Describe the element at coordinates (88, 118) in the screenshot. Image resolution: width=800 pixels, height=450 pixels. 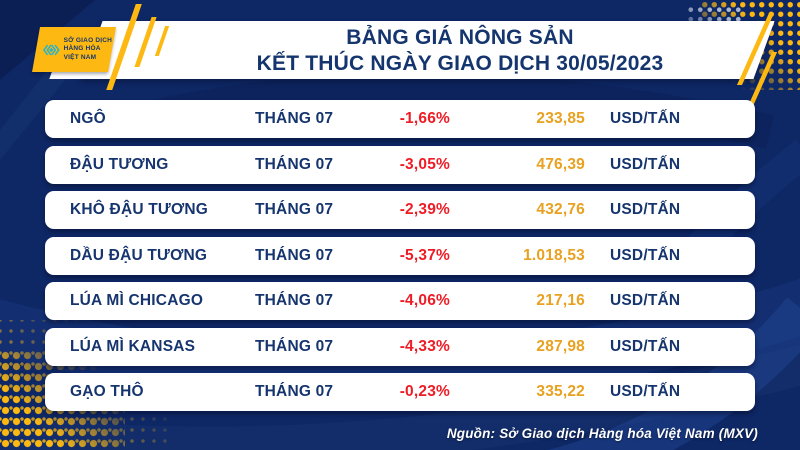
I see `commodity-name: NGÔ` at that location.